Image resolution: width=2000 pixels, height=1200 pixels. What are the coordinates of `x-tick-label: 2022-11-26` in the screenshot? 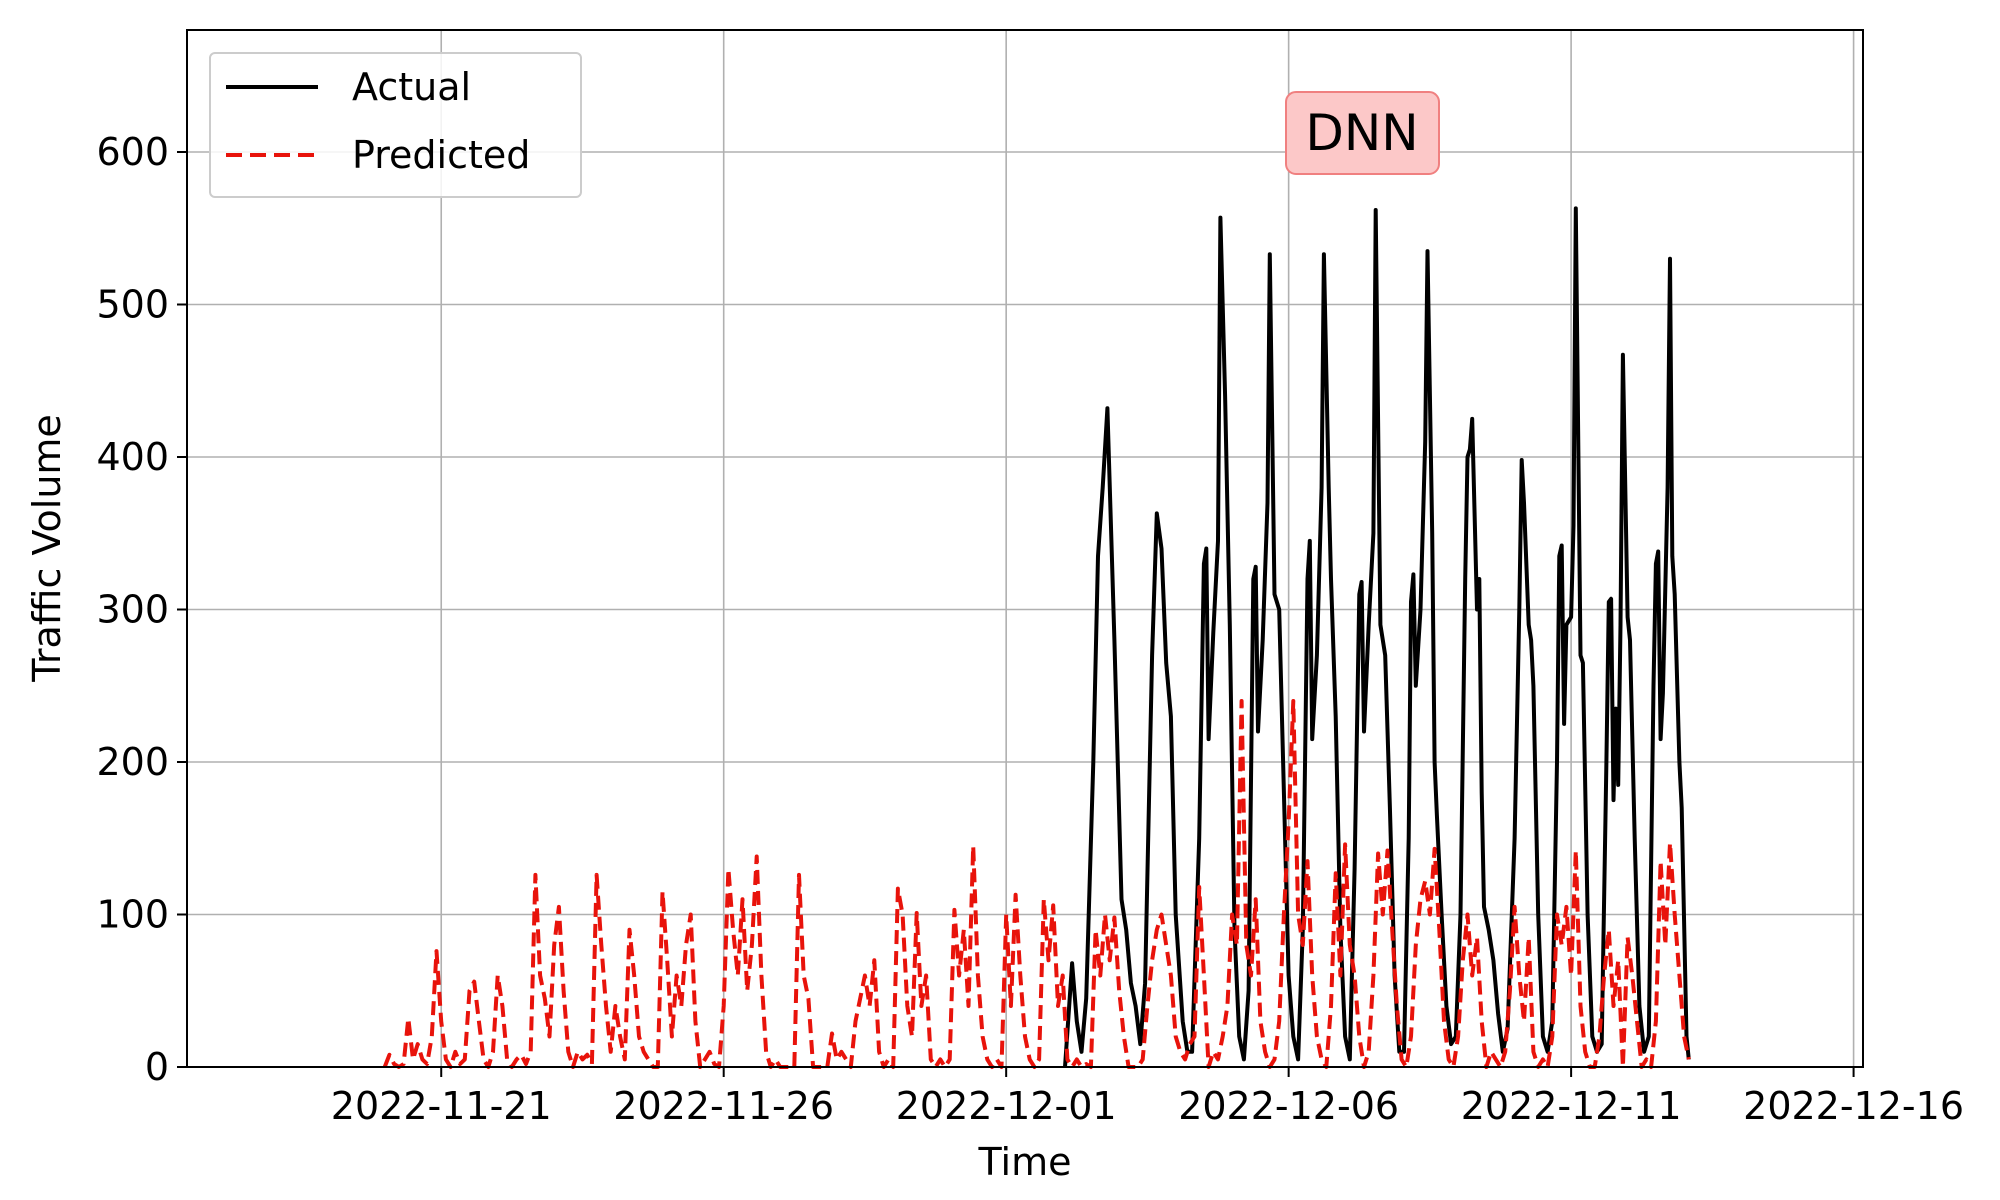 It's located at (723, 1106).